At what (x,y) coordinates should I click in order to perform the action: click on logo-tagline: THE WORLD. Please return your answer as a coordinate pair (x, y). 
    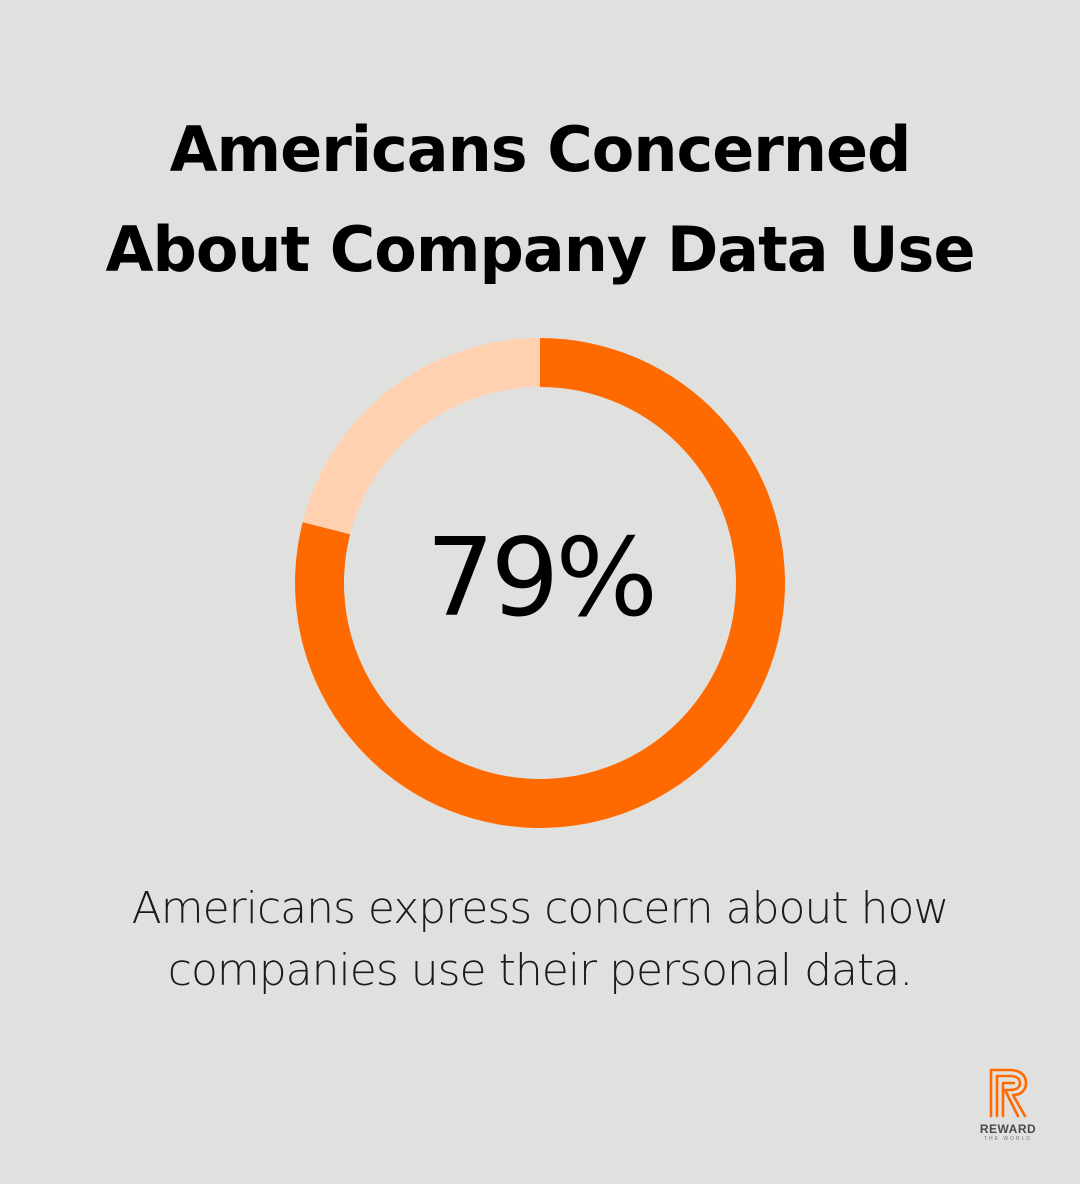
    Looking at the image, I should click on (1008, 1139).